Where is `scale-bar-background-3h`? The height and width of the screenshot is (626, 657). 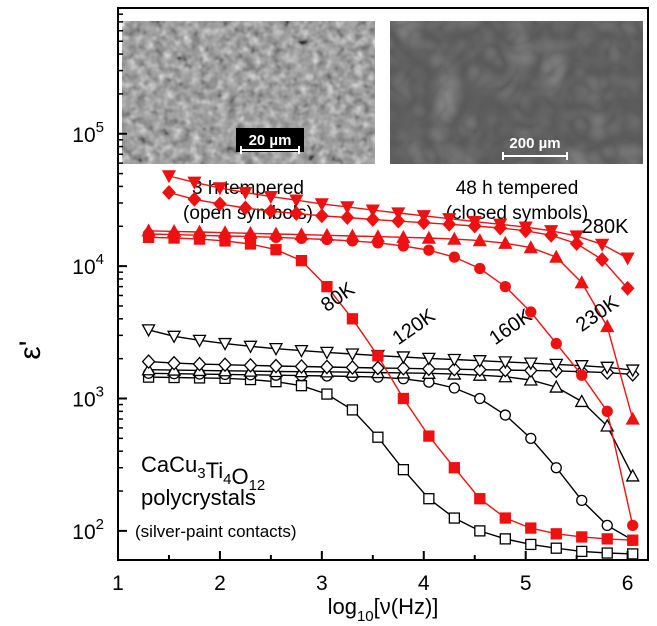 scale-bar-background-3h is located at coordinates (270, 140).